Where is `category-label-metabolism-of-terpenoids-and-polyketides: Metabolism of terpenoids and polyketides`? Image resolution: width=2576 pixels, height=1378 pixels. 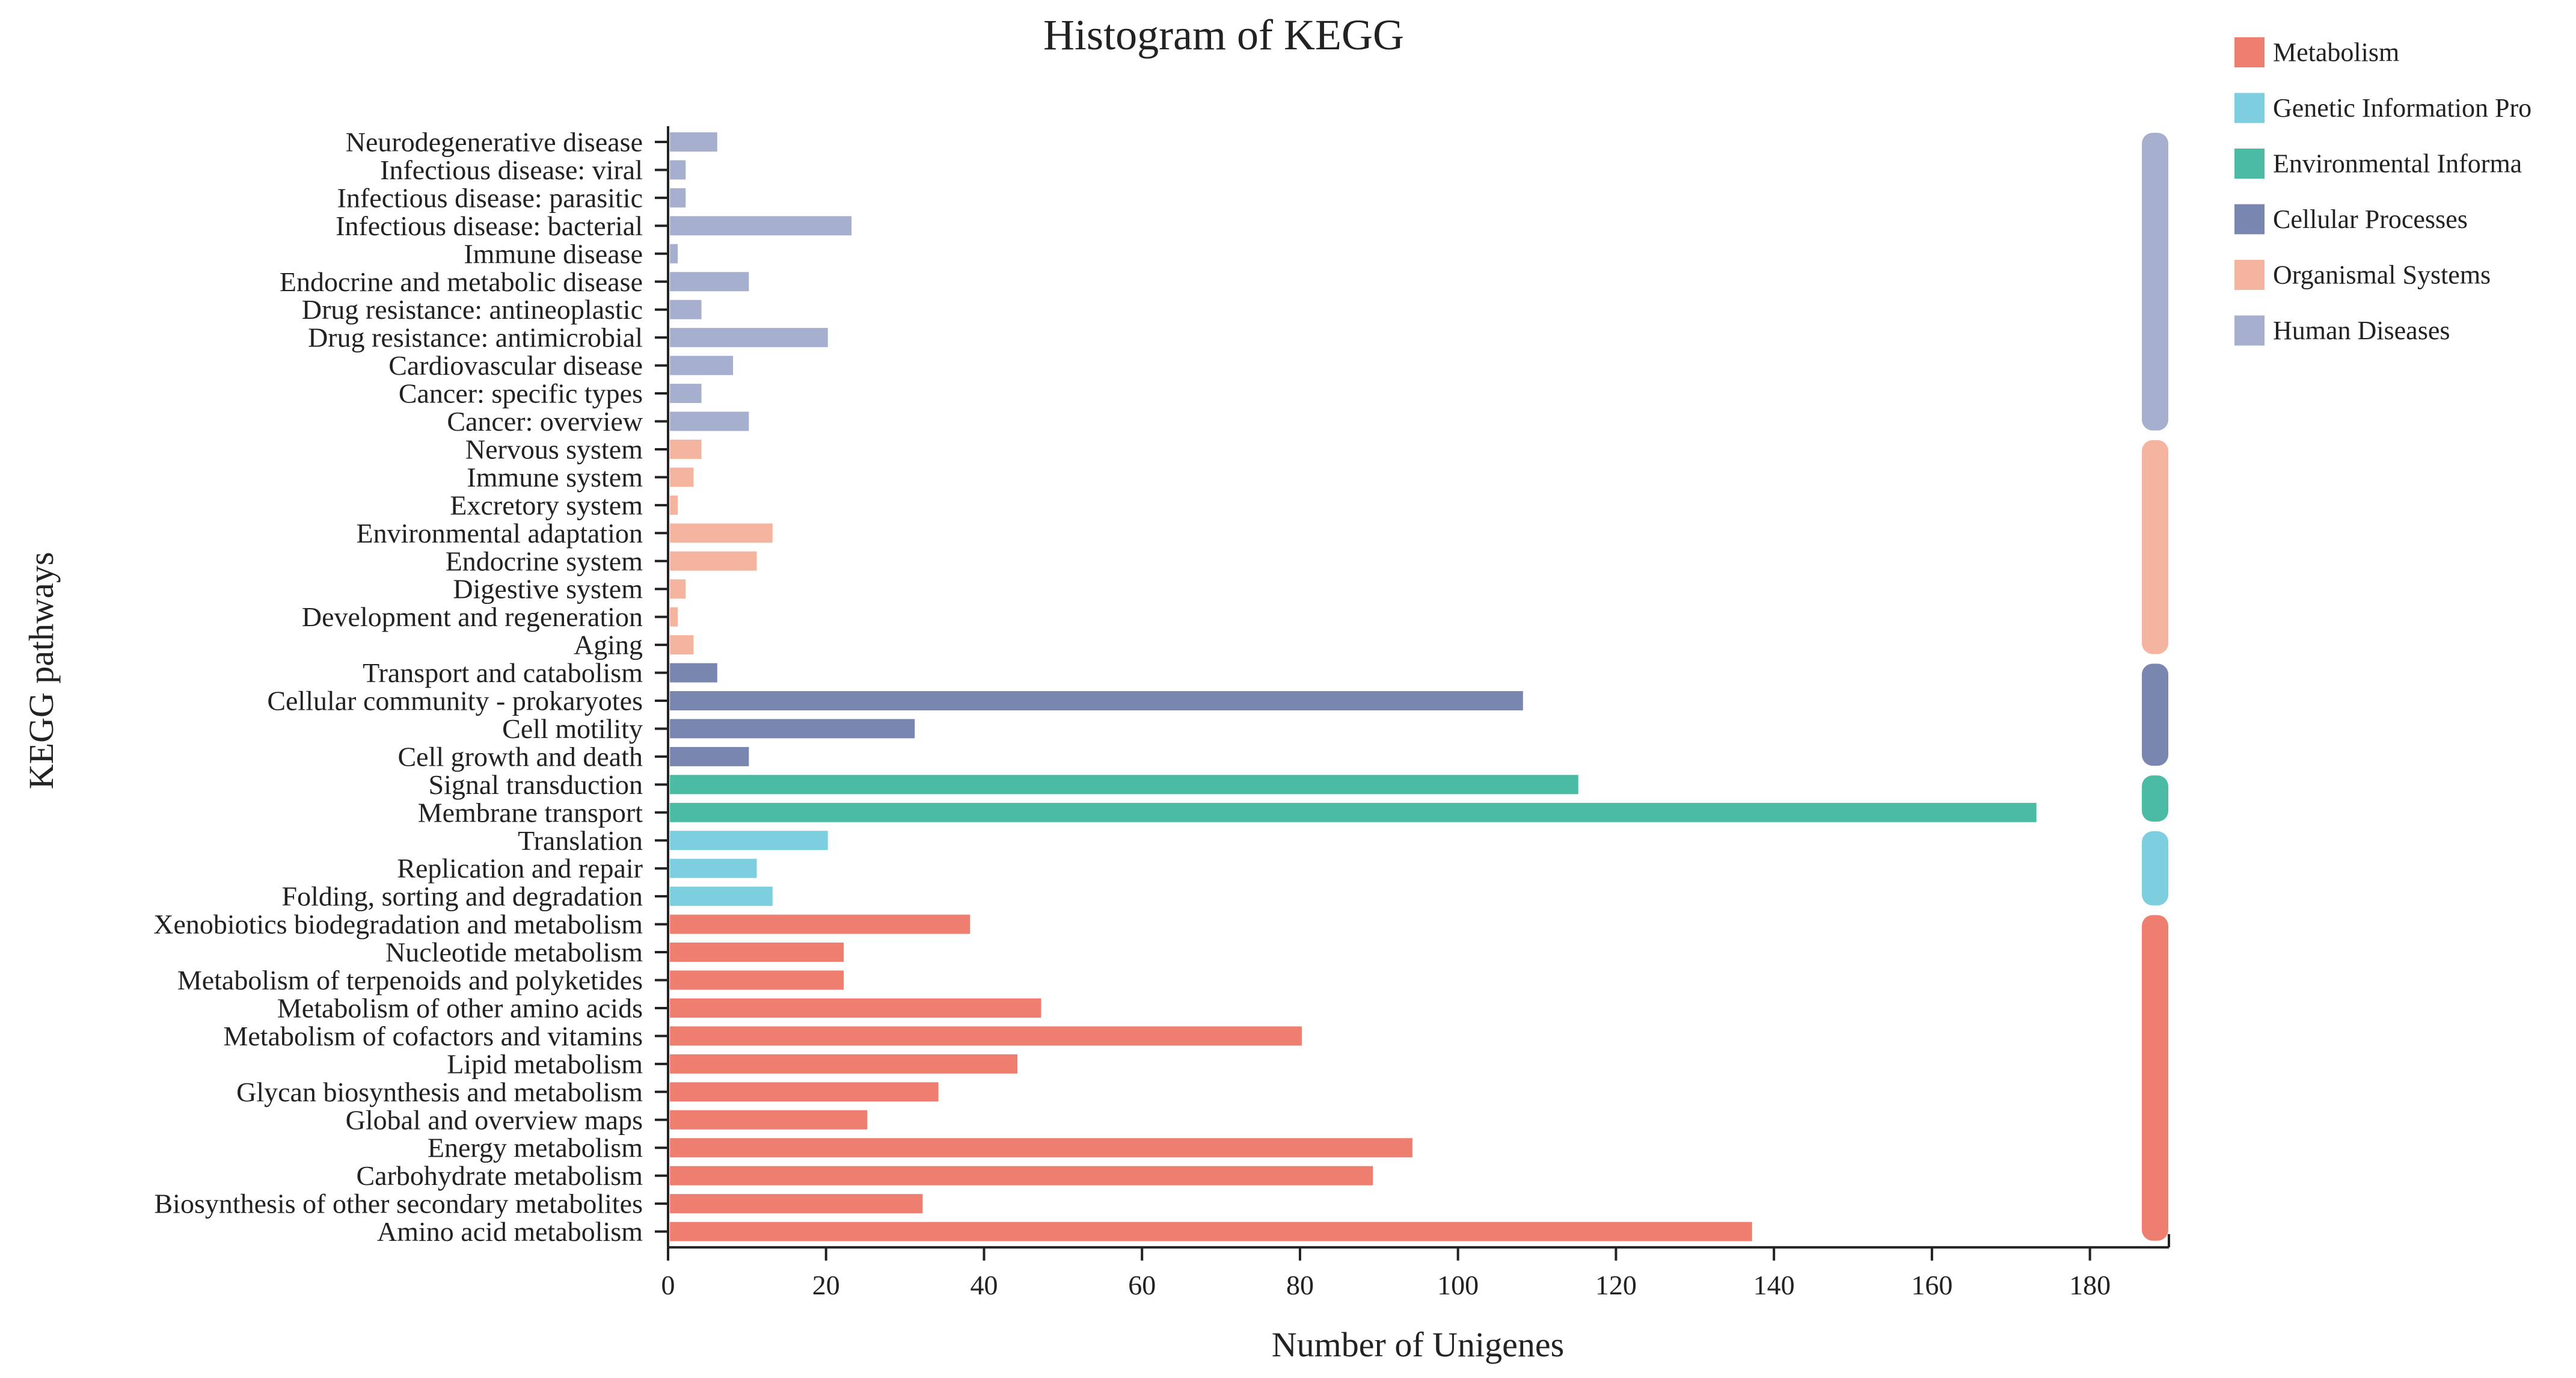 category-label-metabolism-of-terpenoids-and-polyketides: Metabolism of terpenoids and polyketides is located at coordinates (410, 980).